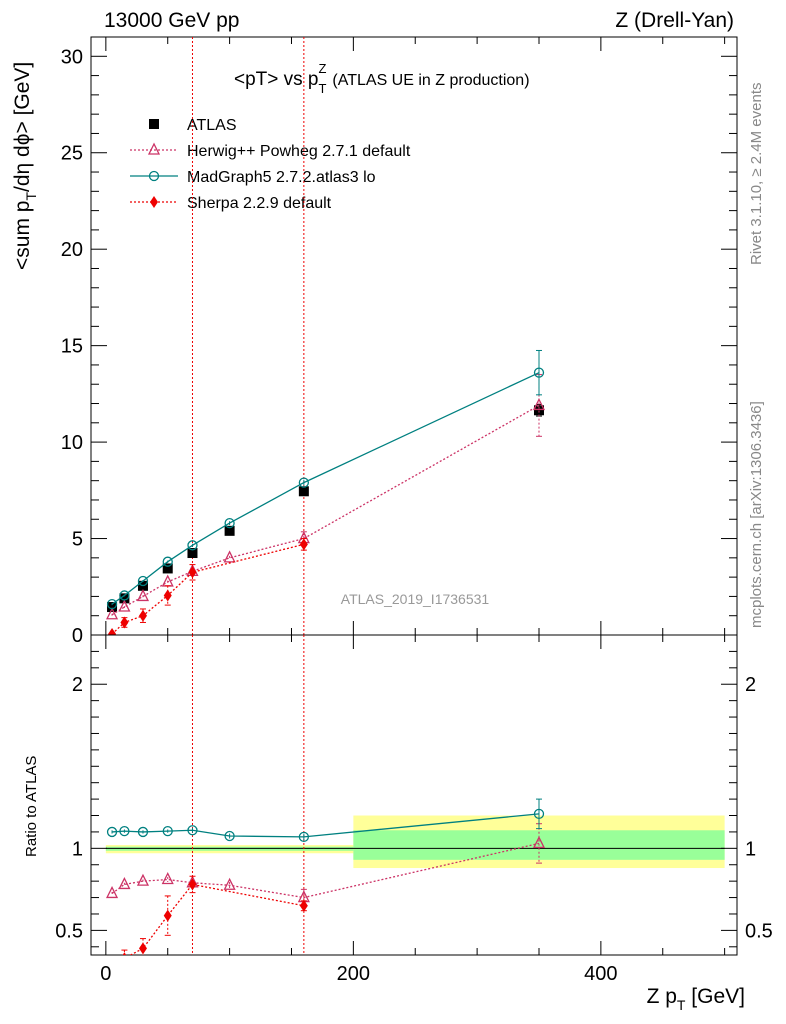  Describe the element at coordinates (212, 125) in the screenshot. I see `legend-label: ATLAS` at that location.